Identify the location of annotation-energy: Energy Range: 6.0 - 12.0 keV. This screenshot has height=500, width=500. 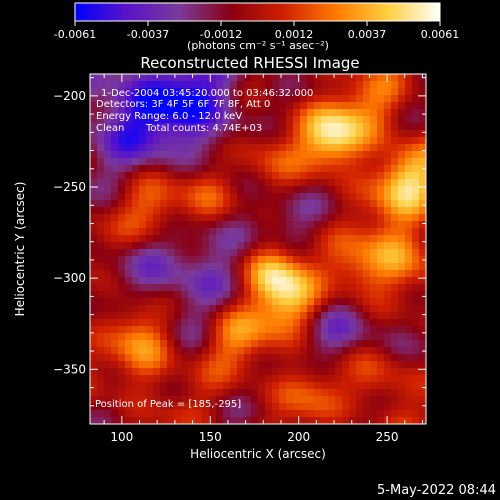
(169, 116).